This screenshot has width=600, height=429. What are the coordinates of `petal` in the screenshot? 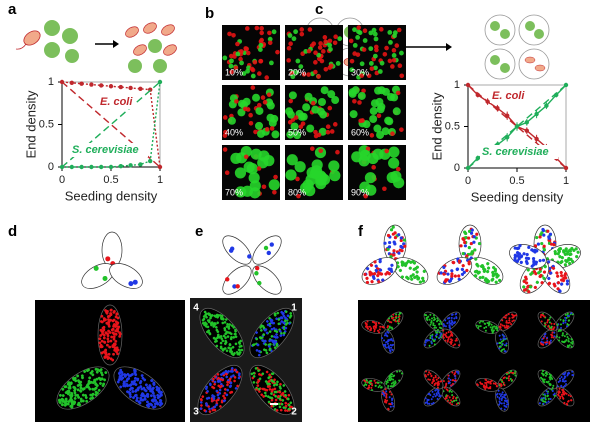 It's located at (564, 338).